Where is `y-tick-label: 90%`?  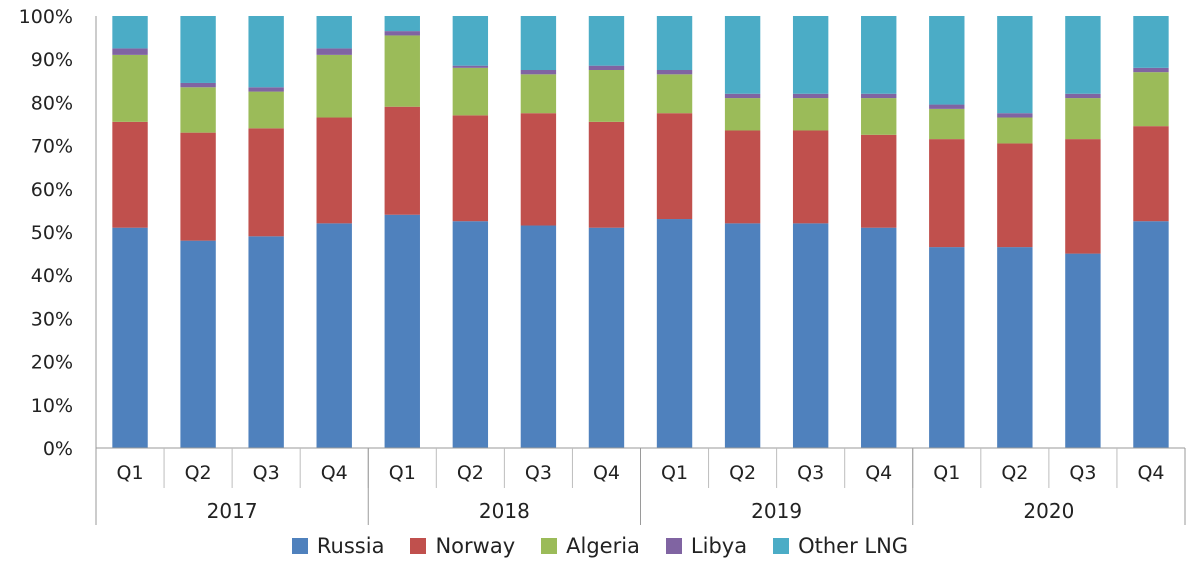 y-tick-label: 90% is located at coordinates (52, 60).